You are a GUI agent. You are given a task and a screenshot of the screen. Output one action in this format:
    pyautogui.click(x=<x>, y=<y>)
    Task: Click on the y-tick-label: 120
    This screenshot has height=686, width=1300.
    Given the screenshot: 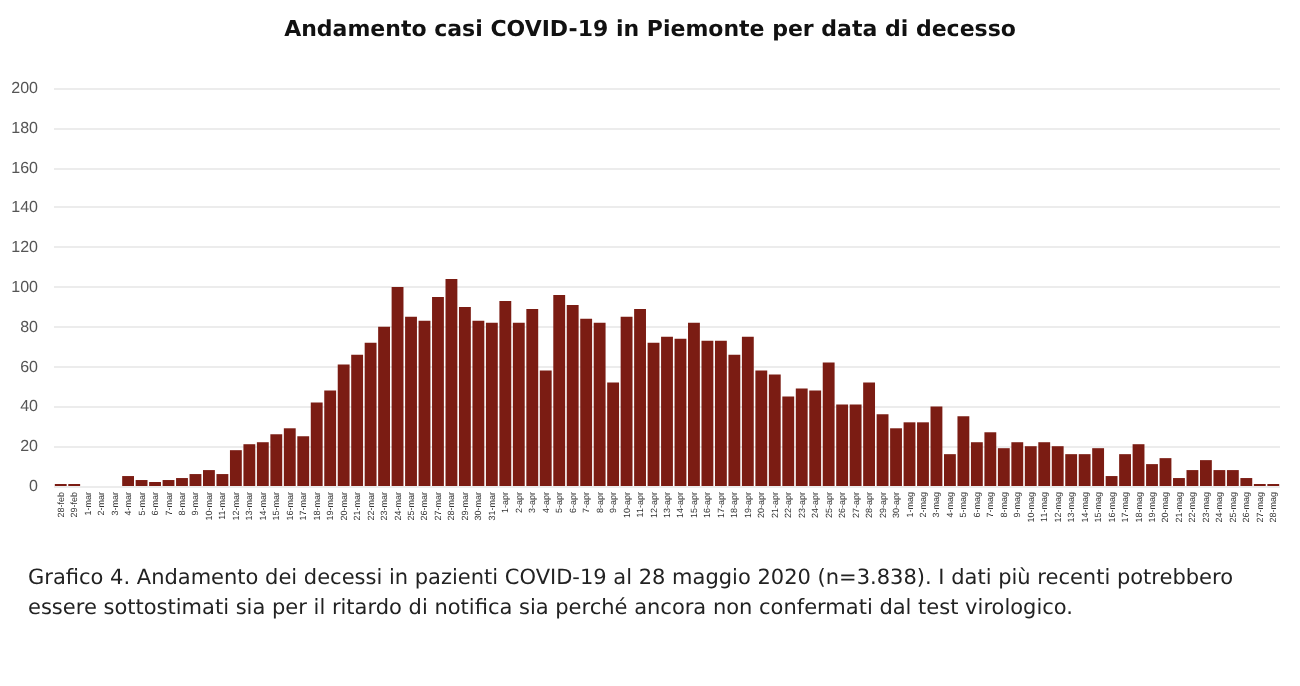 What is the action you would take?
    pyautogui.click(x=25, y=247)
    